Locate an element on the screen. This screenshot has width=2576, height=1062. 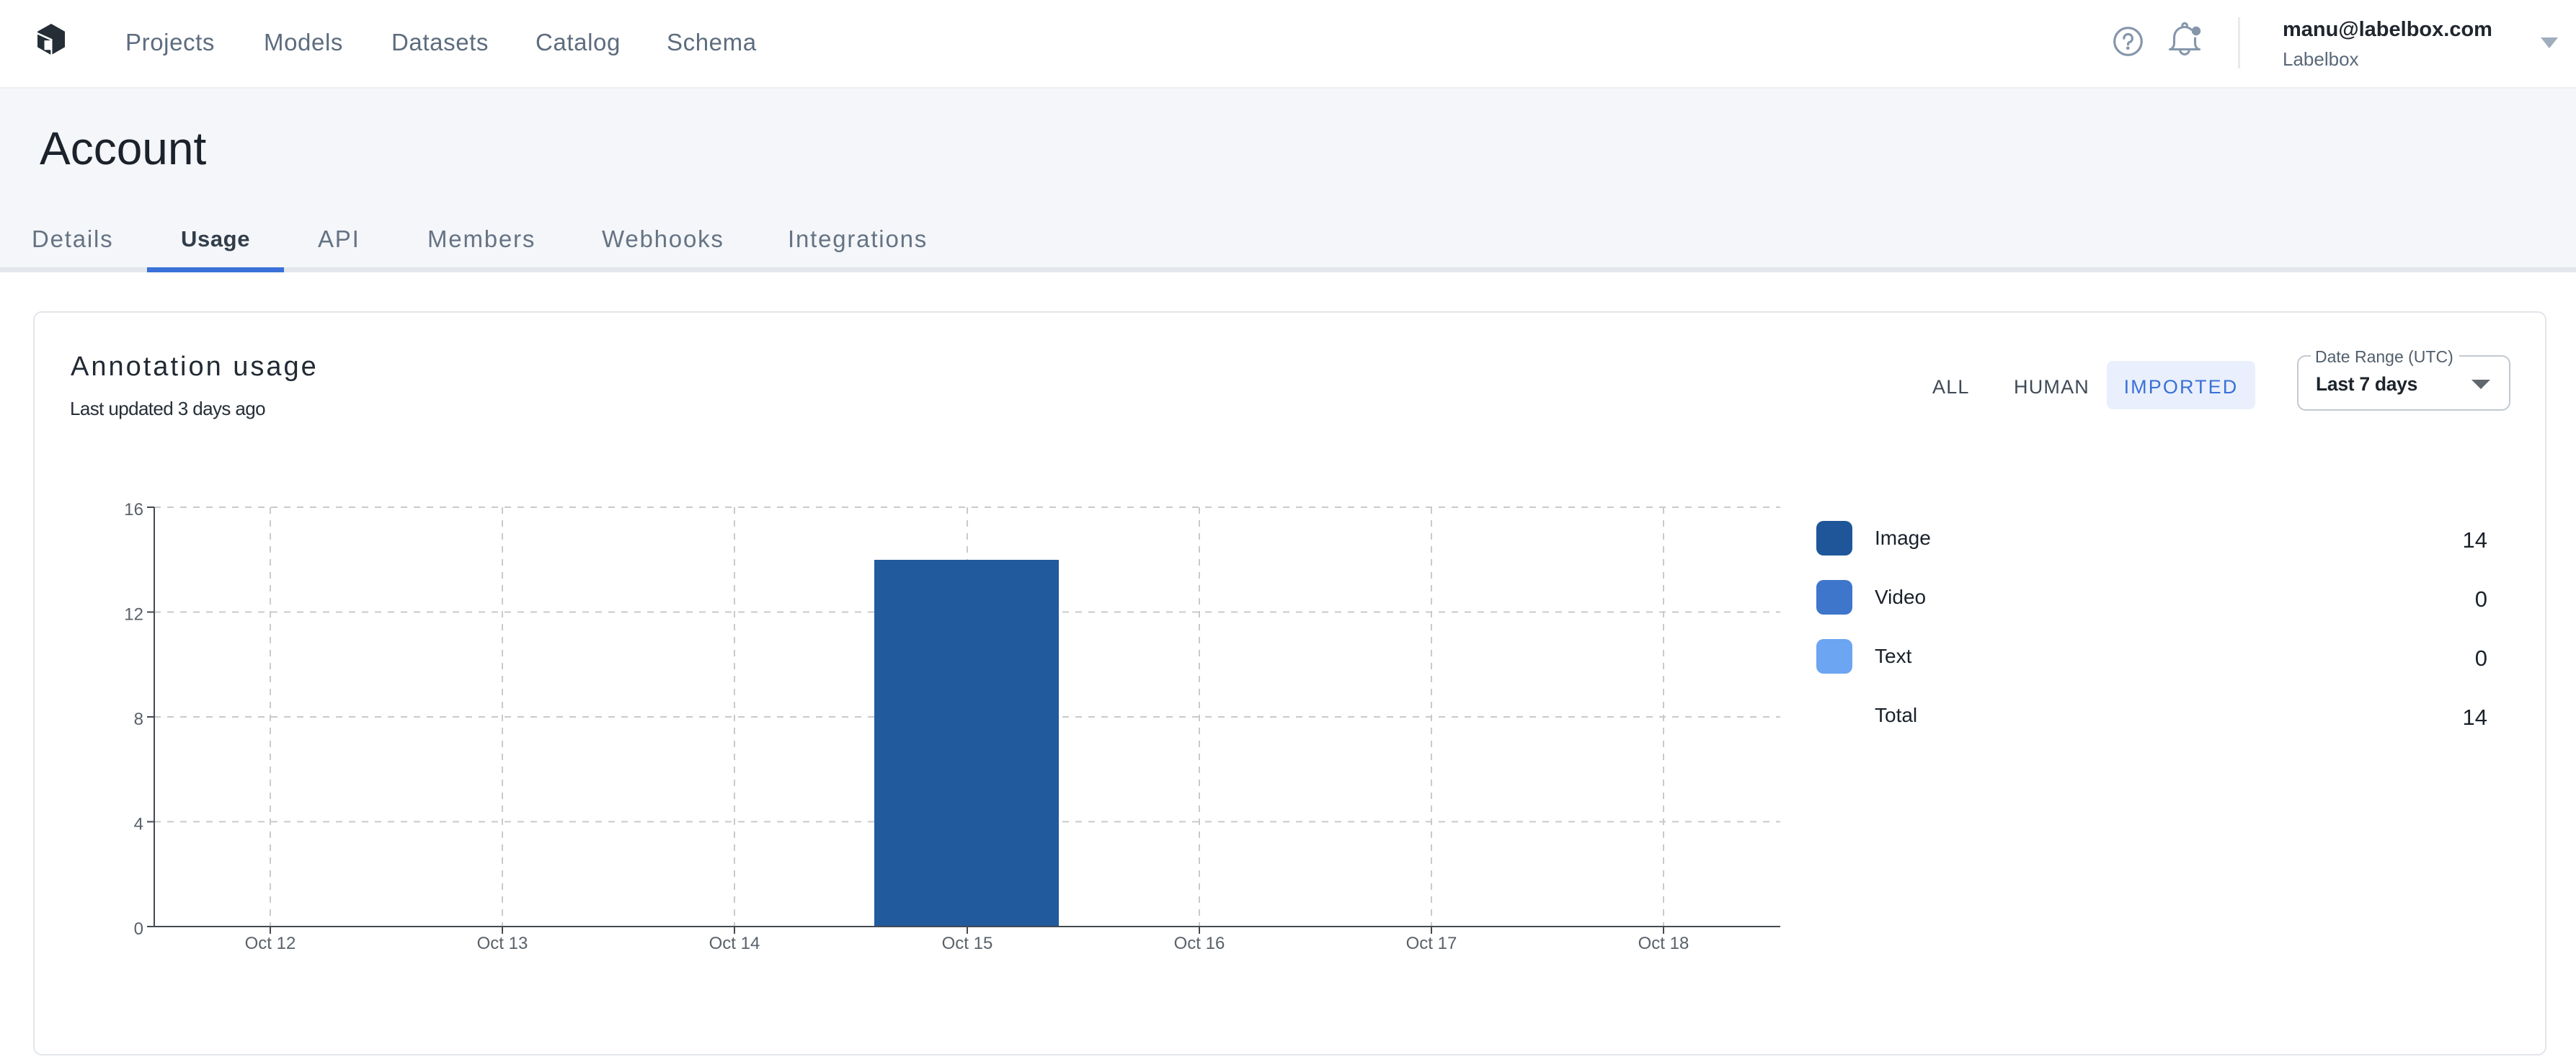
svg-text: Oct 15 is located at coordinates (968, 944).